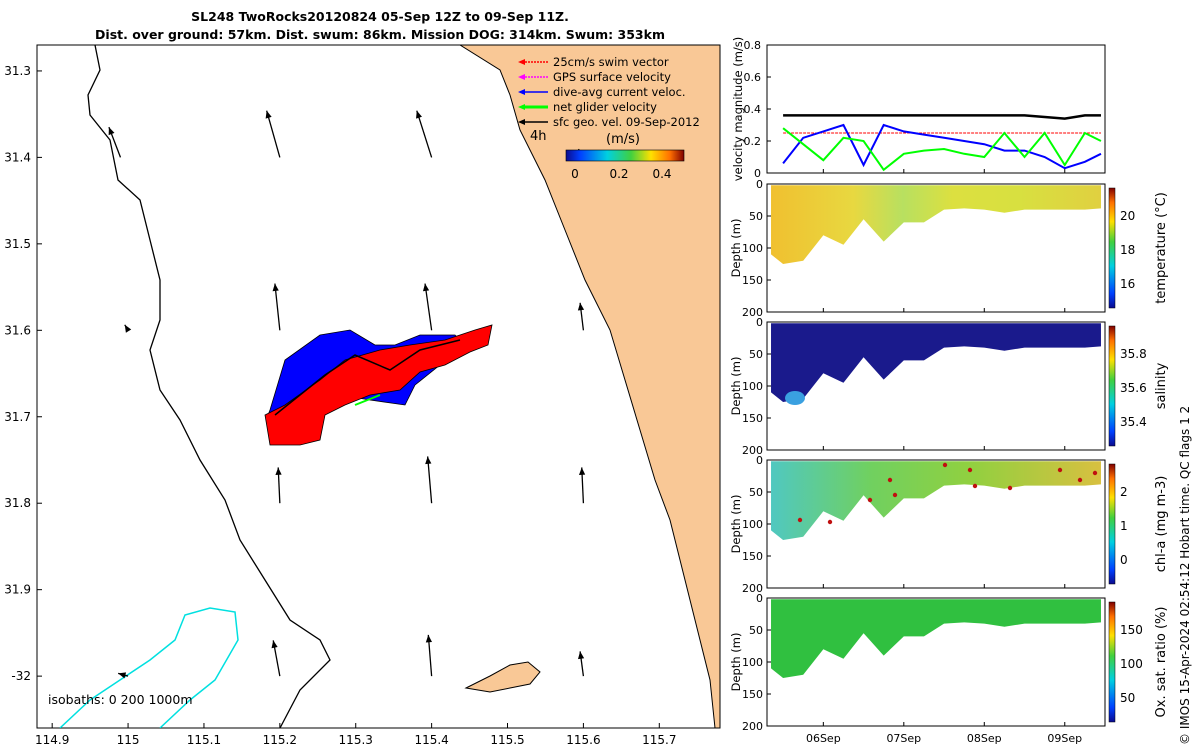  What do you see at coordinates (367, 377) in the screenshot?
I see `glider-track` at bounding box center [367, 377].